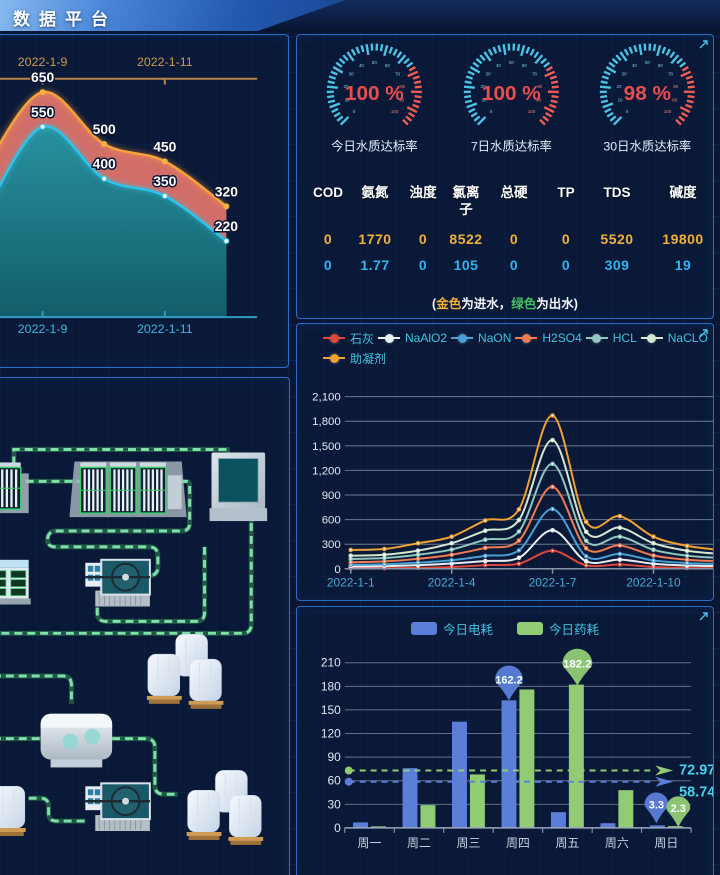  Describe the element at coordinates (548, 338) in the screenshot. I see `legend-item: H2SO4` at that location.